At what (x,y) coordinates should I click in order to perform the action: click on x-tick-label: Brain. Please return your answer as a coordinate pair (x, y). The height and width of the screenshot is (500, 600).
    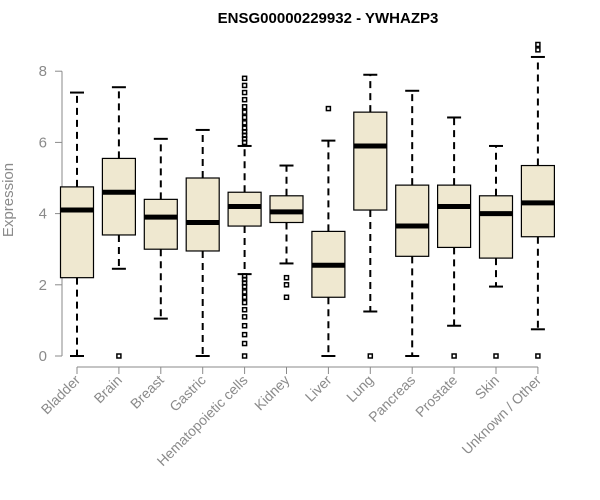
    Looking at the image, I should click on (108, 389).